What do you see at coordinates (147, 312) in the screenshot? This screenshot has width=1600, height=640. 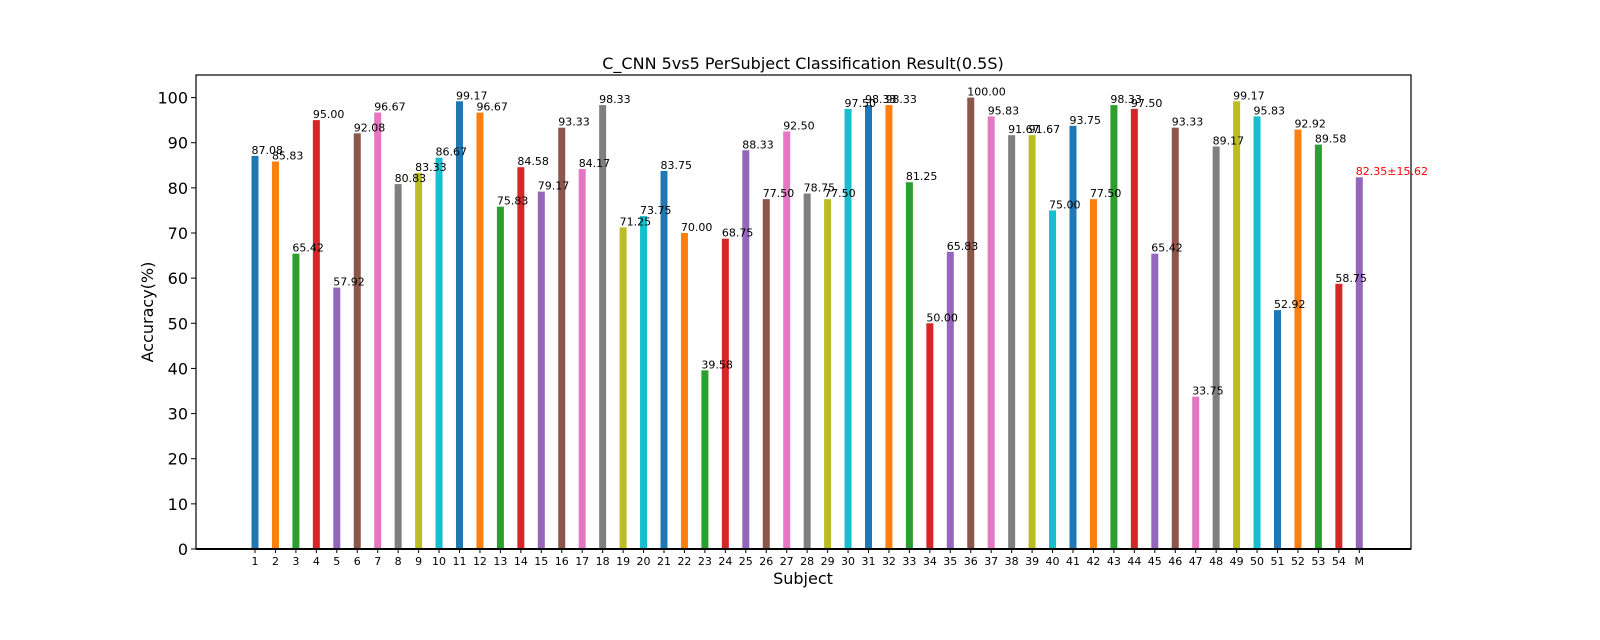 I see `y-axis-label: Accuracy(%)` at bounding box center [147, 312].